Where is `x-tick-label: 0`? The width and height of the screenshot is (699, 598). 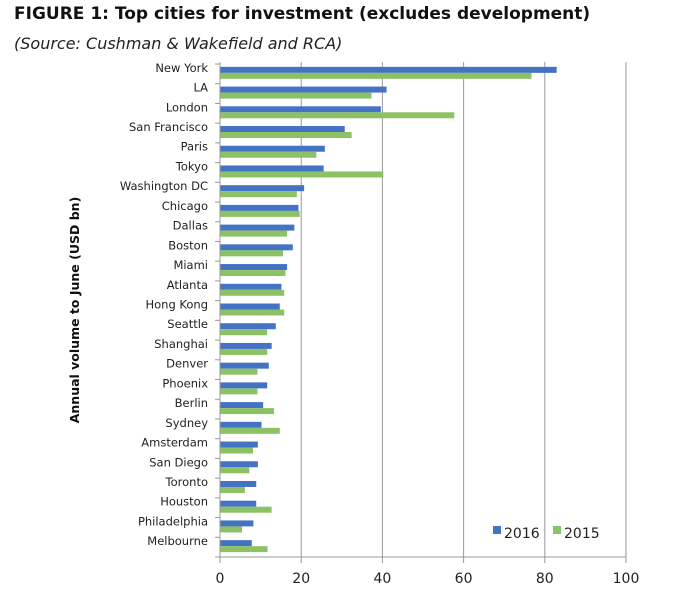 x-tick-label: 0 is located at coordinates (220, 579).